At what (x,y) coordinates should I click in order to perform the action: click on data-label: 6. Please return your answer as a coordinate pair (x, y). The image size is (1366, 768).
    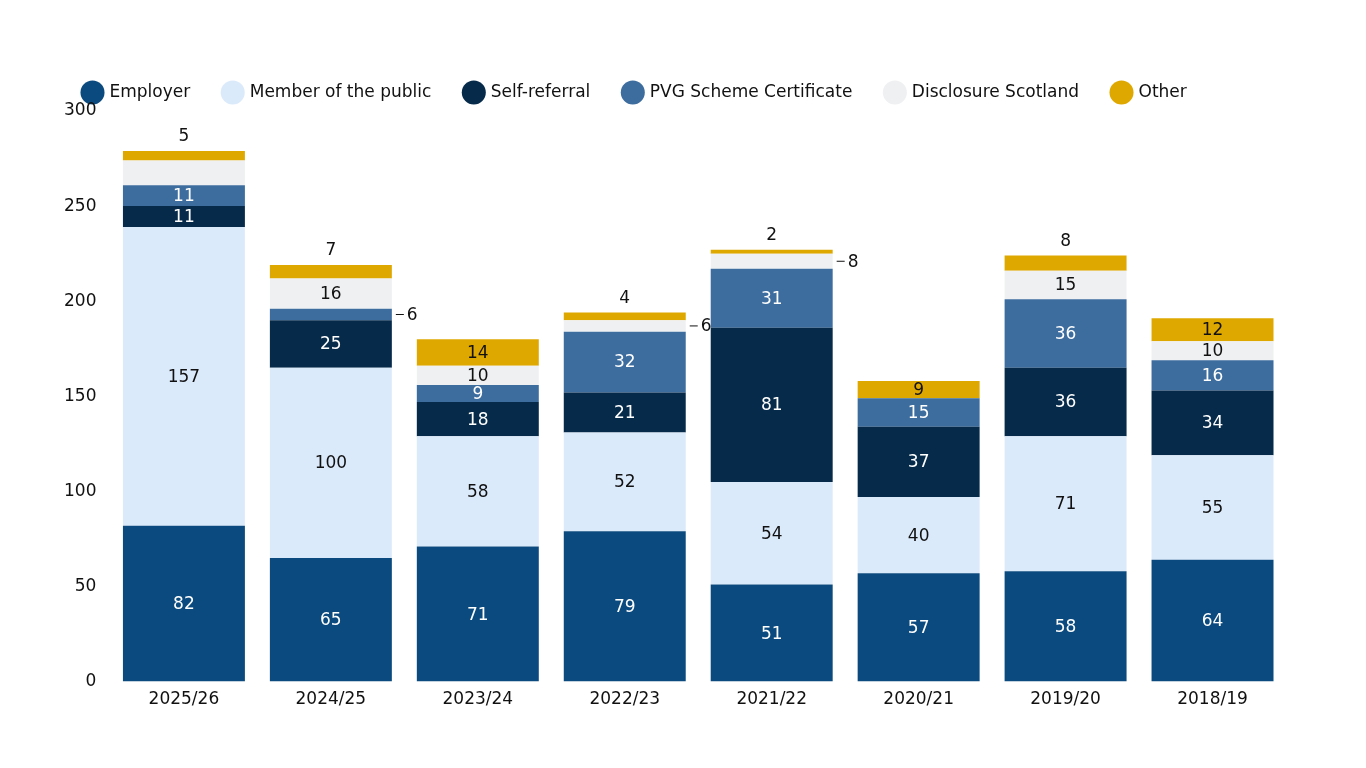
    Looking at the image, I should click on (706, 325).